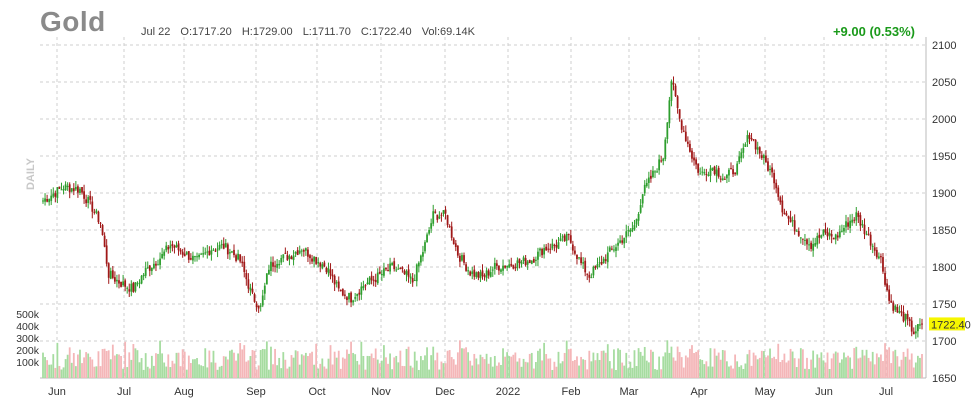  I want to click on volume-tick-label: 400k, so click(28, 327).